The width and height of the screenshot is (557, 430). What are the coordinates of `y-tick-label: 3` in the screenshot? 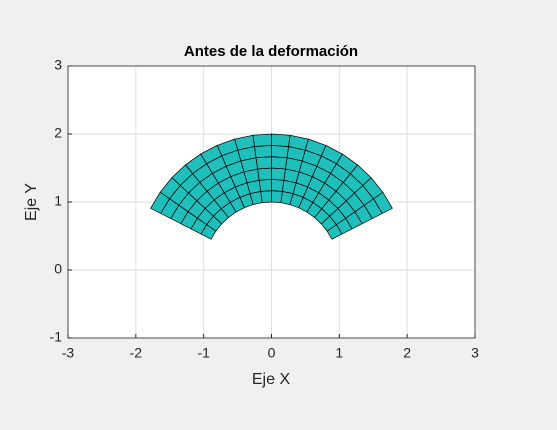 It's located at (58, 65).